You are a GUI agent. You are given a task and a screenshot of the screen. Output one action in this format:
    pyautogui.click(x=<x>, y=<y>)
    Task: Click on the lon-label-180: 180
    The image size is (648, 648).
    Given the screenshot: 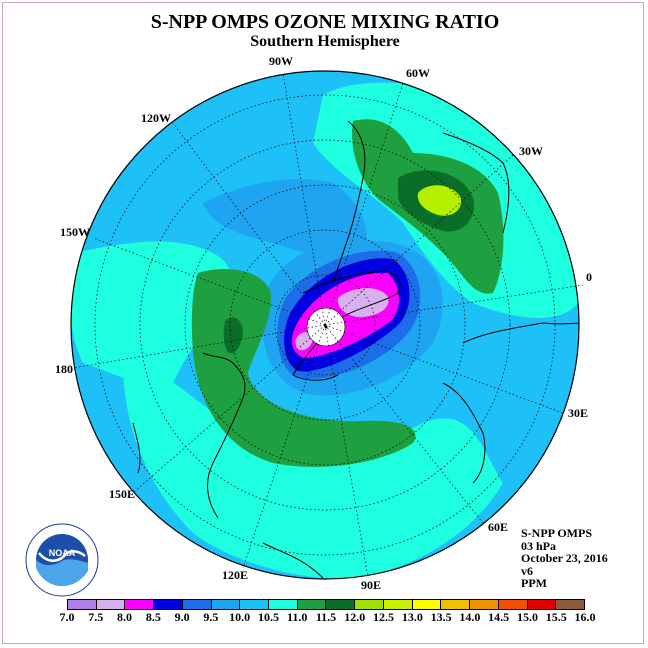 What is the action you would take?
    pyautogui.click(x=64, y=369)
    